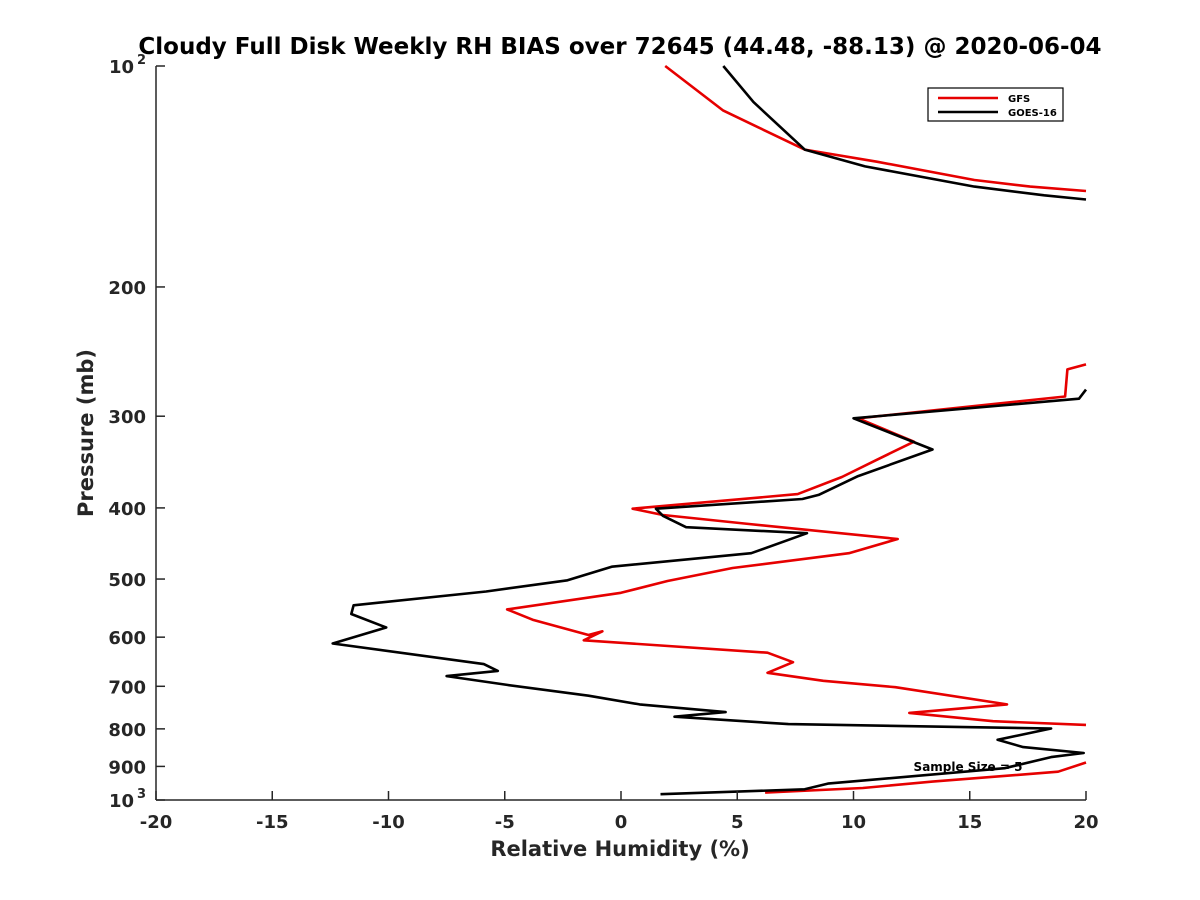 This screenshot has height=900, width=1200. Describe the element at coordinates (1032, 113) in the screenshot. I see `legend-label-goes-16: GOES-16` at that location.